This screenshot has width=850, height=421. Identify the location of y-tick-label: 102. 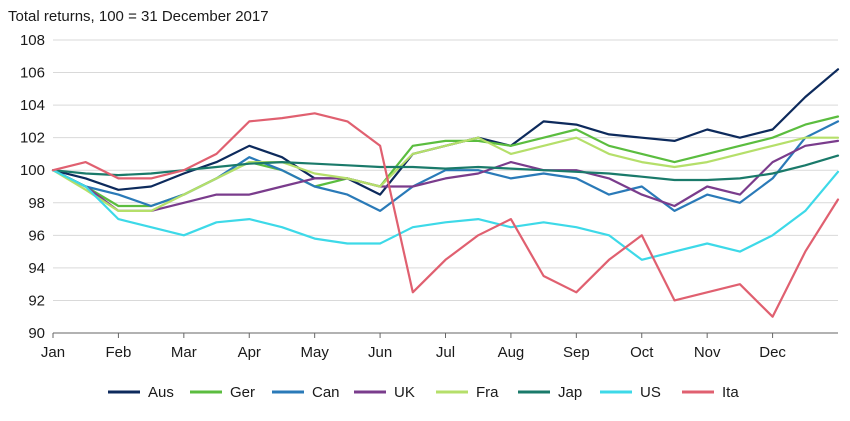
(32, 138).